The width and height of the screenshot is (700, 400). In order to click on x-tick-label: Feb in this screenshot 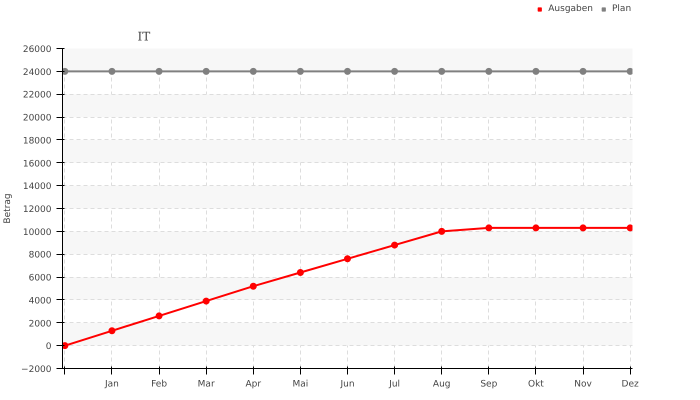, I will do `click(159, 385)`.